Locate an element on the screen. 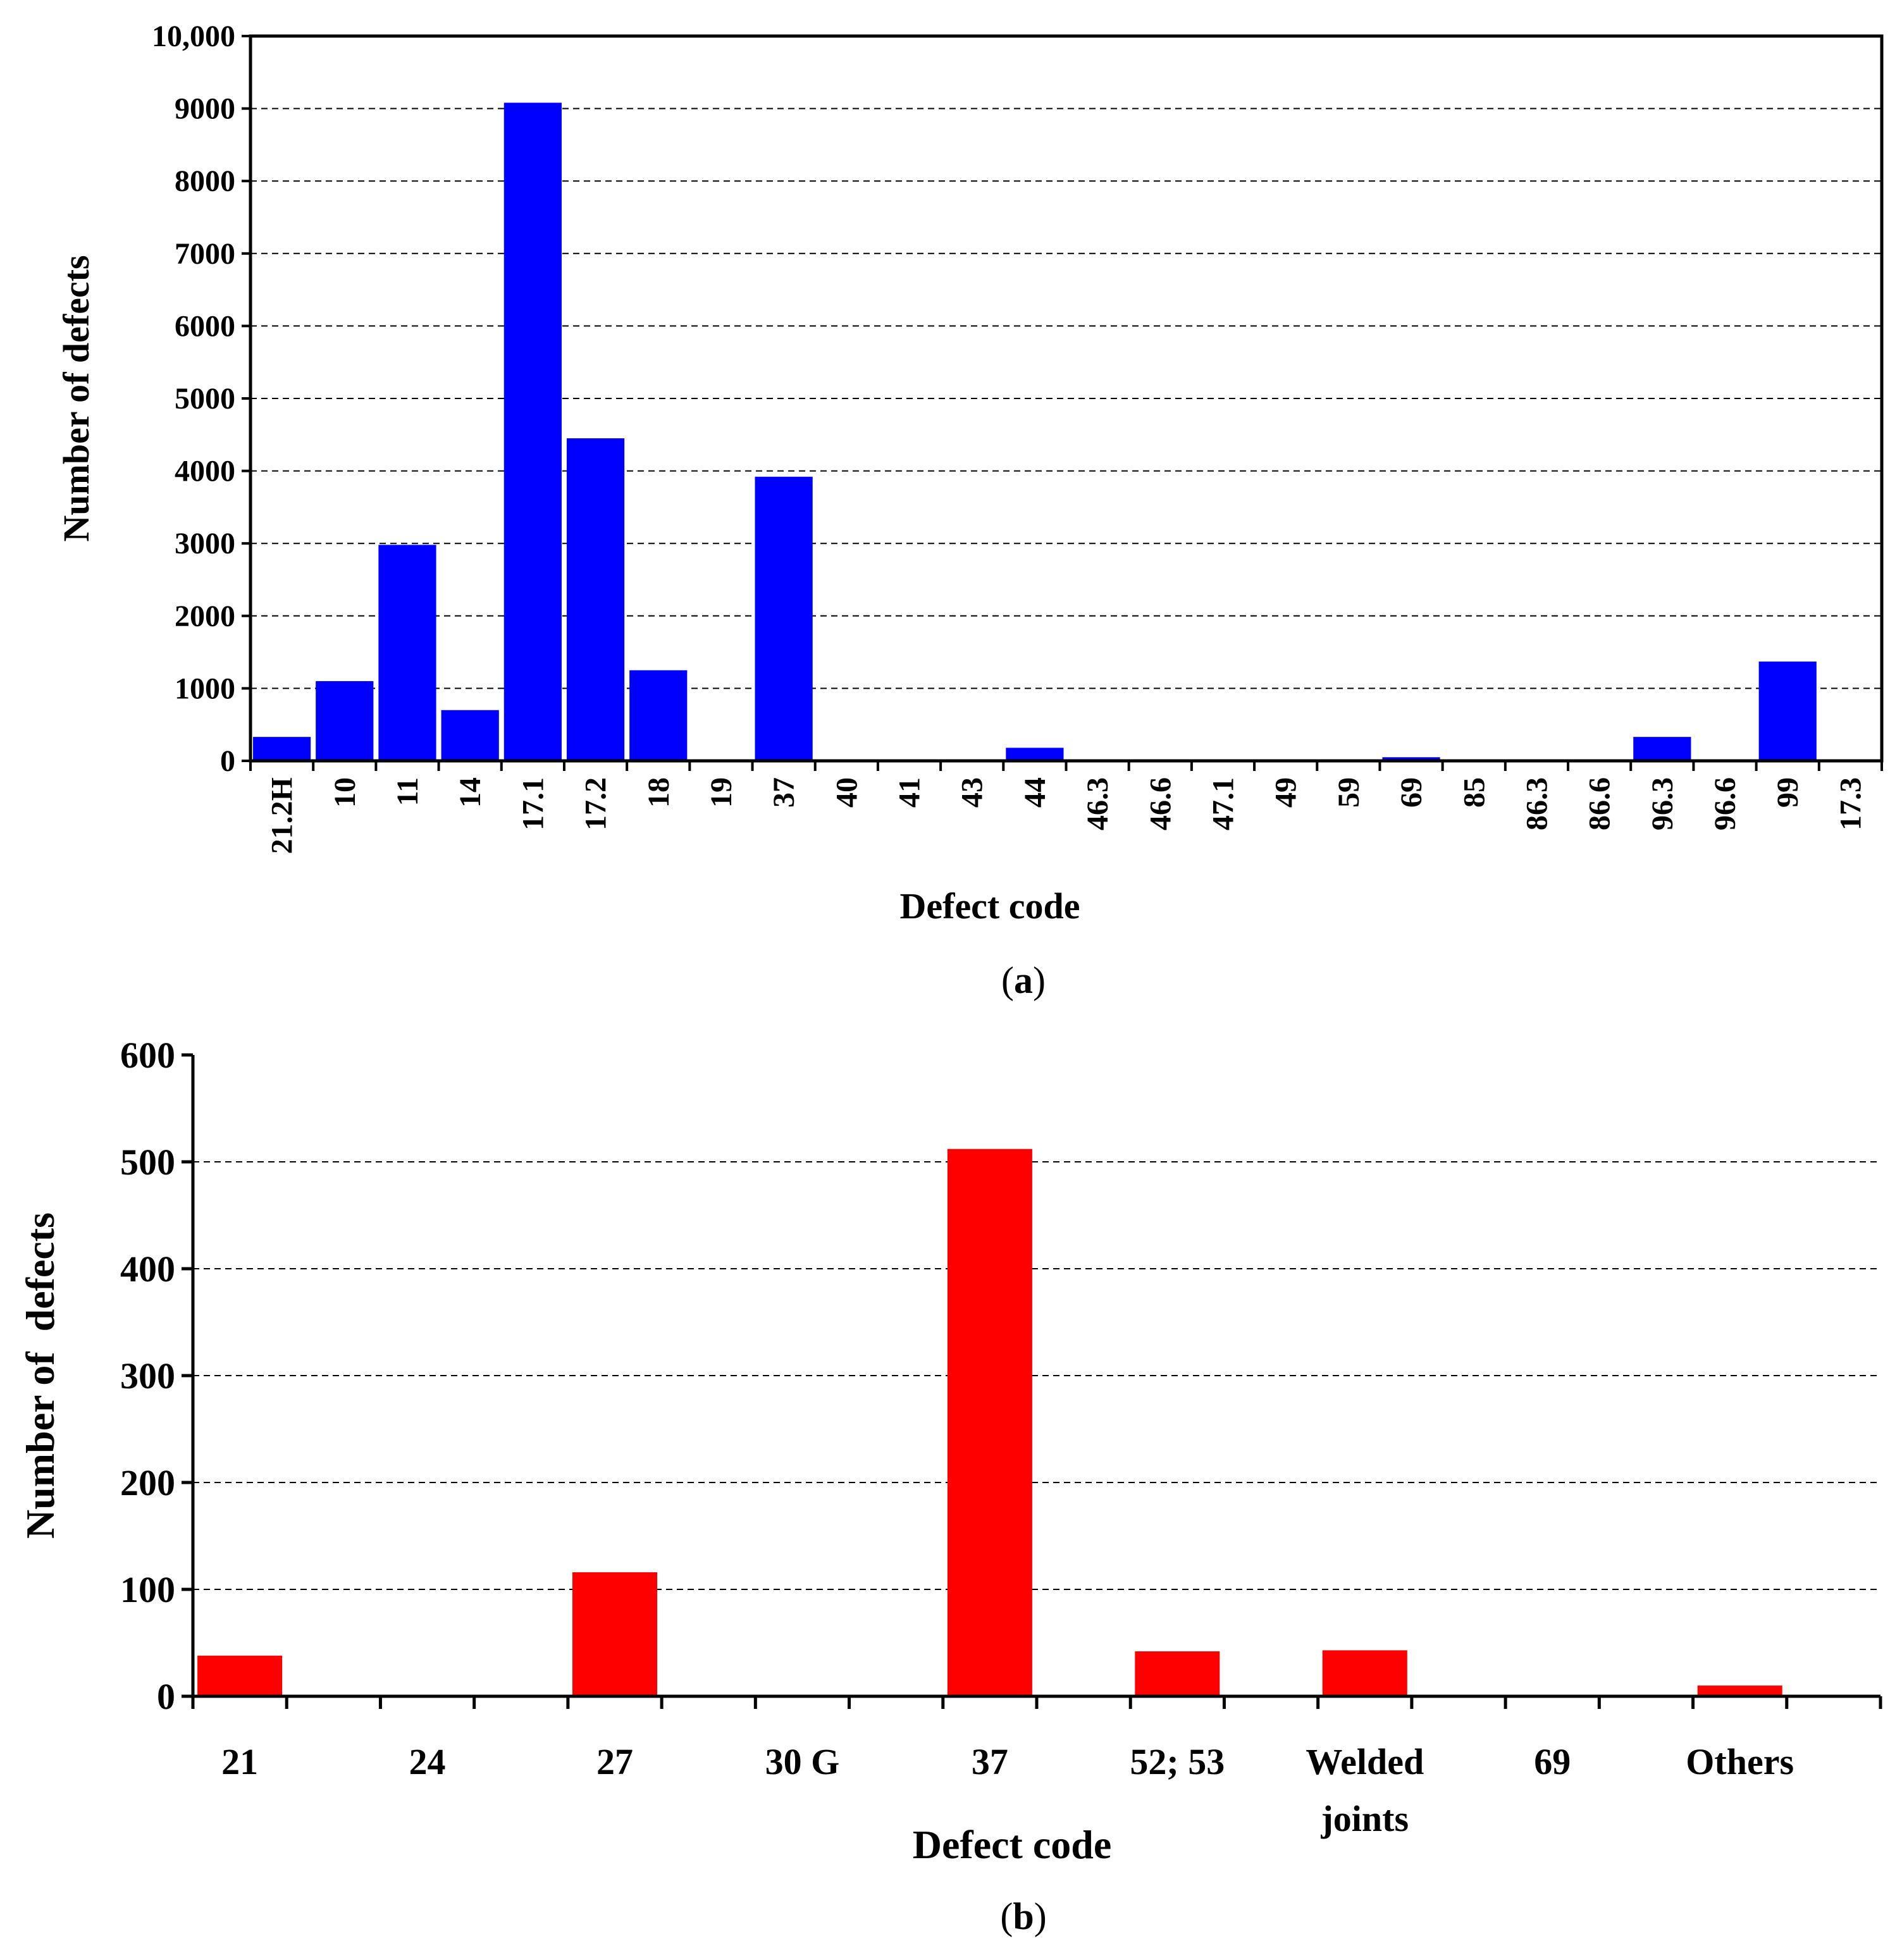  chart-a-x-tick-label: 21.2H is located at coordinates (282, 816).